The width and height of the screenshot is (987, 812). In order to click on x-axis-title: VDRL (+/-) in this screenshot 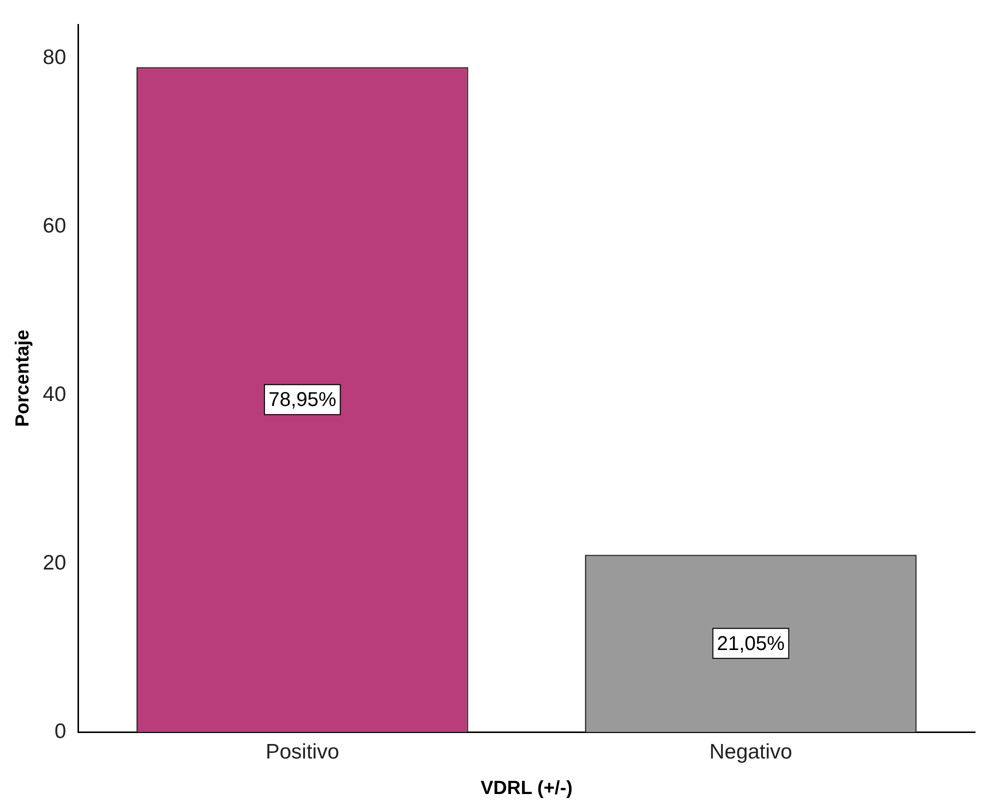, I will do `click(526, 788)`.